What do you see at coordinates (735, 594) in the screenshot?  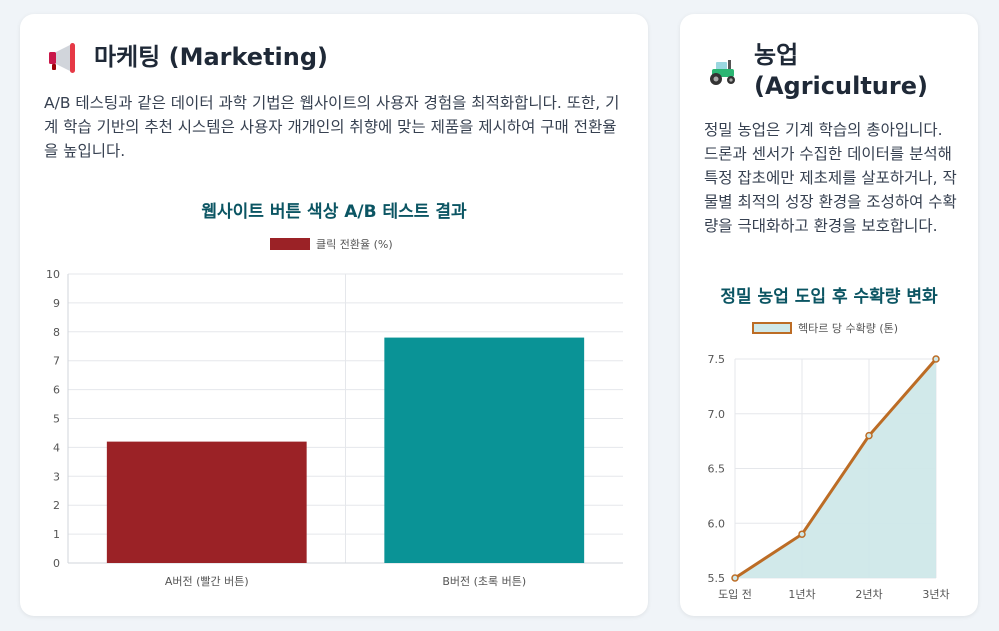 I see `yield-x-tick-label: 도입 전` at bounding box center [735, 594].